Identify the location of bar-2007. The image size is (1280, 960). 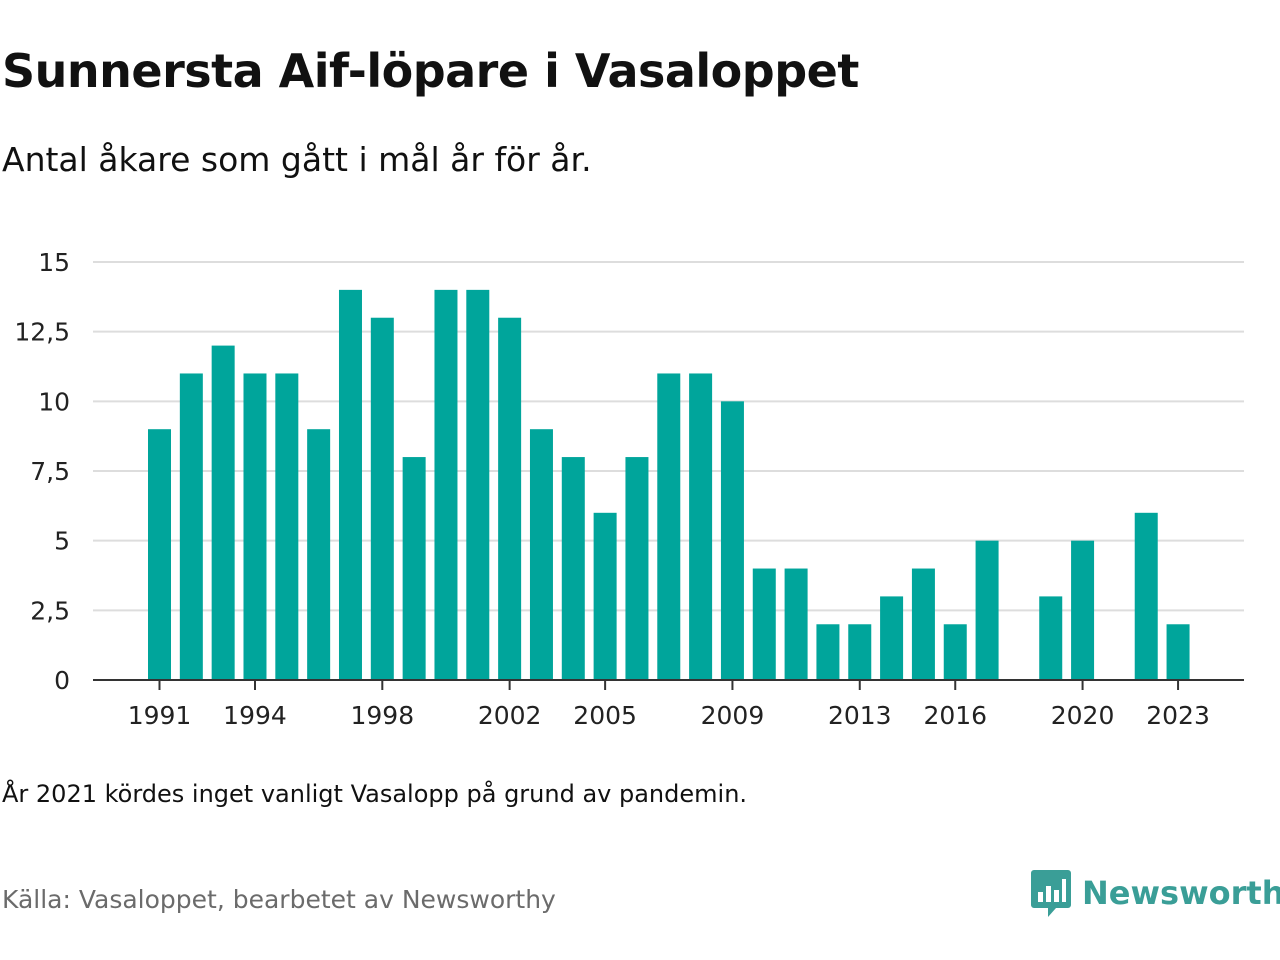
(669, 526).